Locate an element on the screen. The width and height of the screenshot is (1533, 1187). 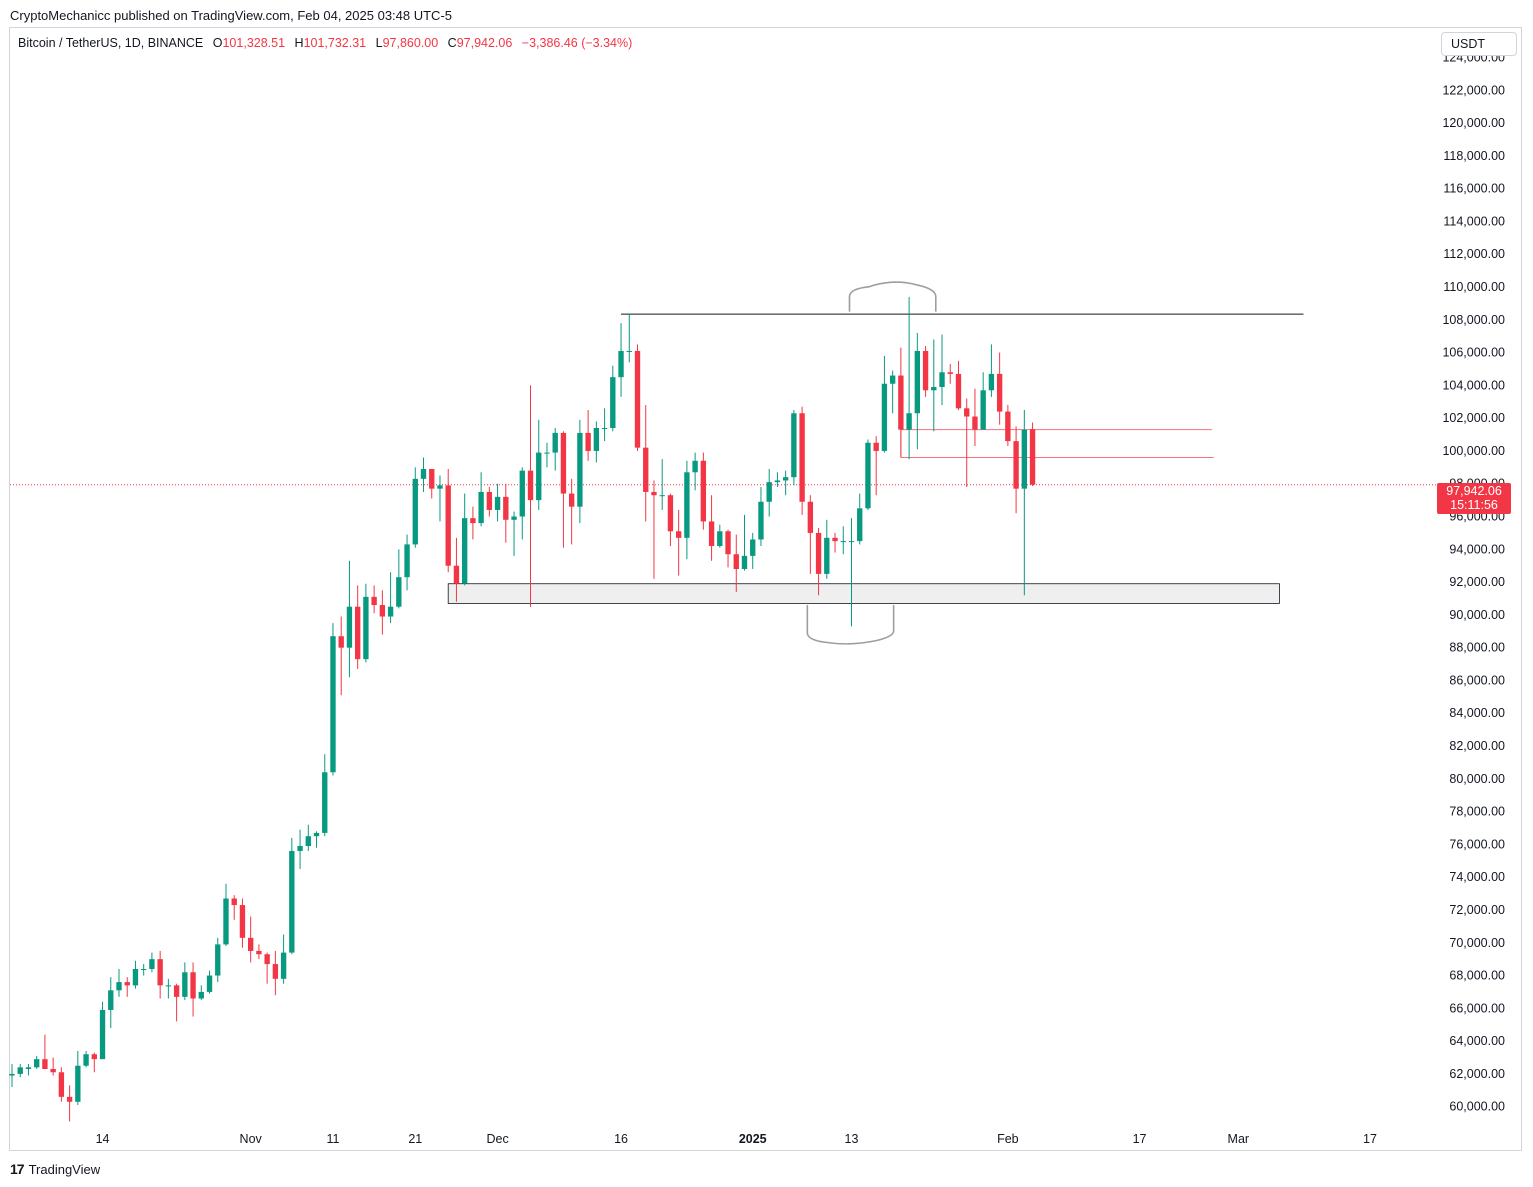
price-tick-label: 120,000.00 is located at coordinates (1473, 123).